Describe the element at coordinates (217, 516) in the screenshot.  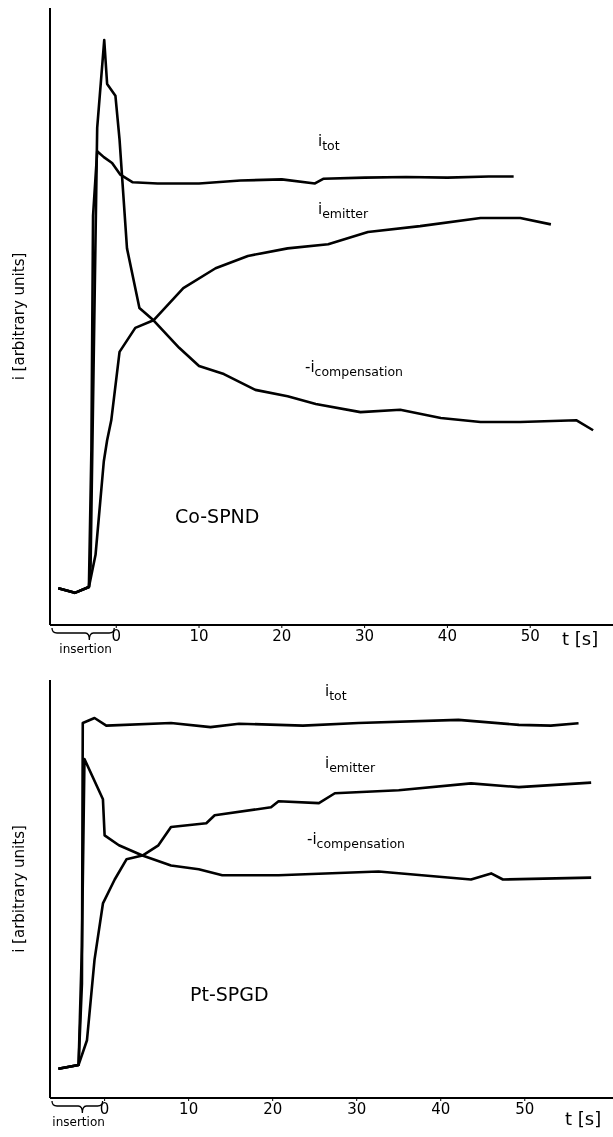
I see `text: Co-SPND` at that location.